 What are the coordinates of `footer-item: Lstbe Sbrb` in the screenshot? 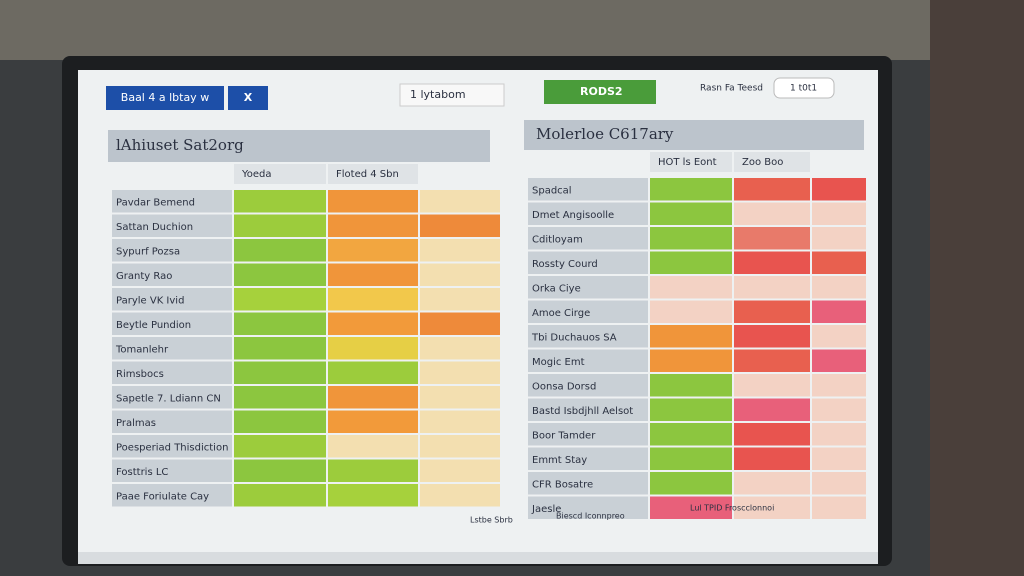 It's located at (491, 520).